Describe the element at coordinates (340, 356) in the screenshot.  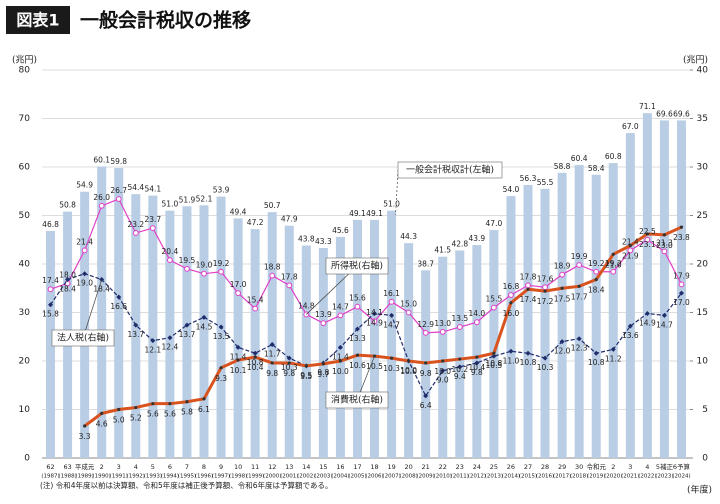
I see `line-value-label: 11.4` at that location.